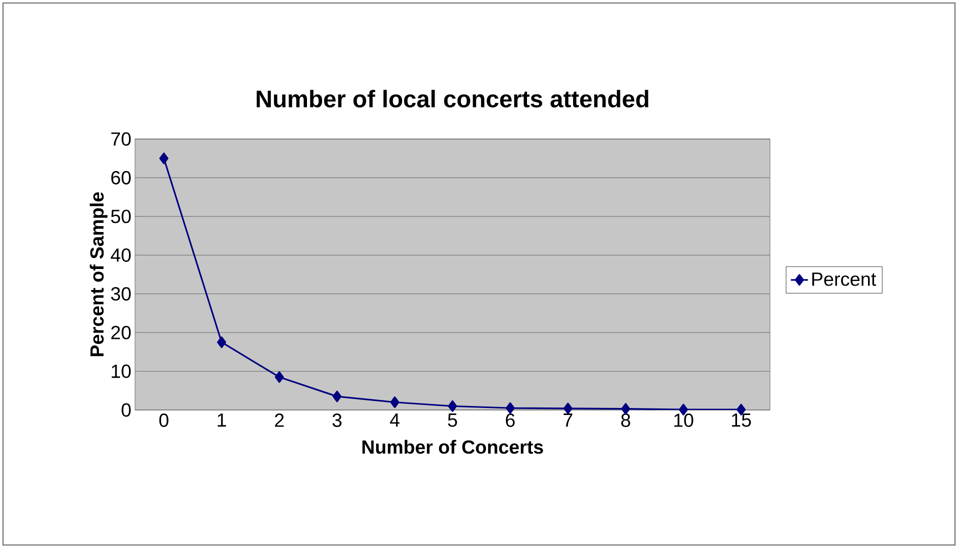 This screenshot has height=548, width=958. Describe the element at coordinates (741, 420) in the screenshot. I see `x-tick-label: 15` at that location.